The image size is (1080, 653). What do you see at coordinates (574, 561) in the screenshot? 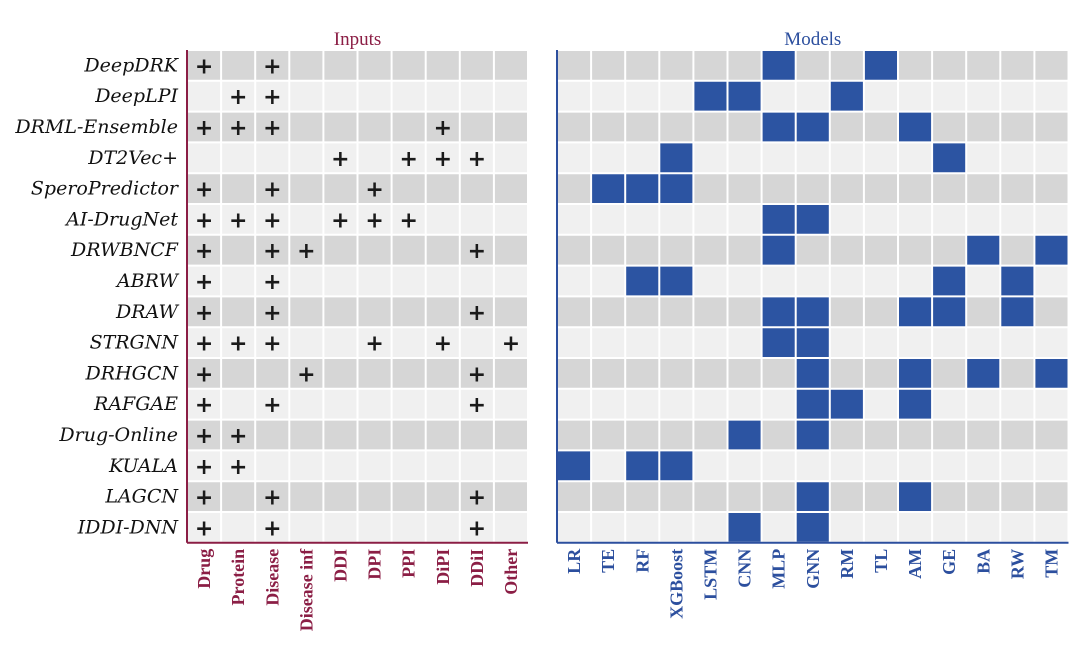
I see `column-label: LR` at bounding box center [574, 561].